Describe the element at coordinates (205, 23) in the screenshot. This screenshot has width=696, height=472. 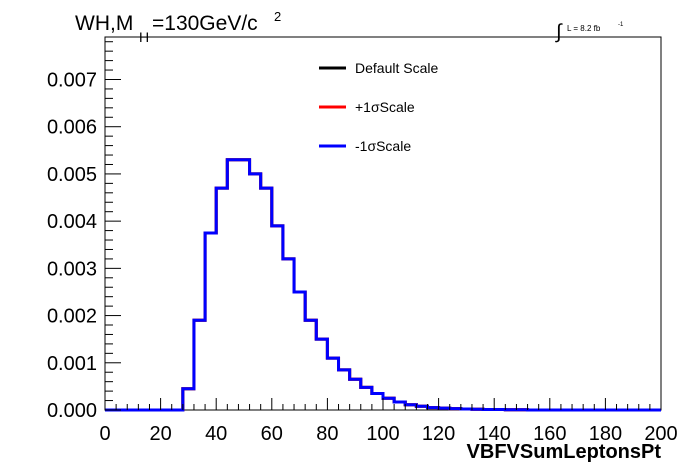
I see `title-mass: =130GeV/c` at that location.